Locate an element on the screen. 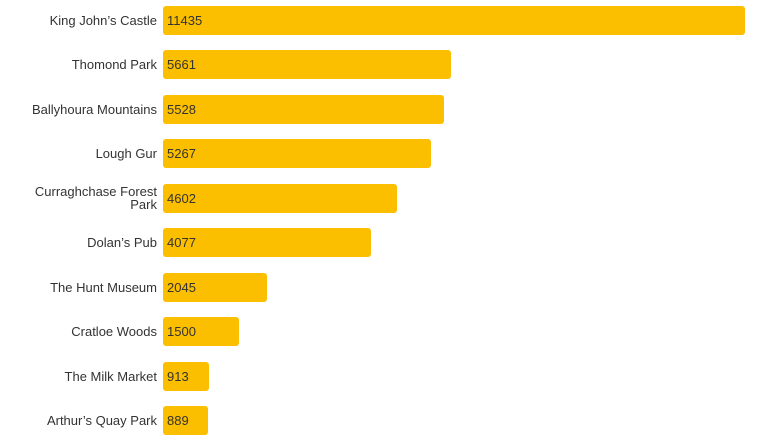 The width and height of the screenshot is (758, 445). y-tick-label: Dolan’s Pub is located at coordinates (122, 242).